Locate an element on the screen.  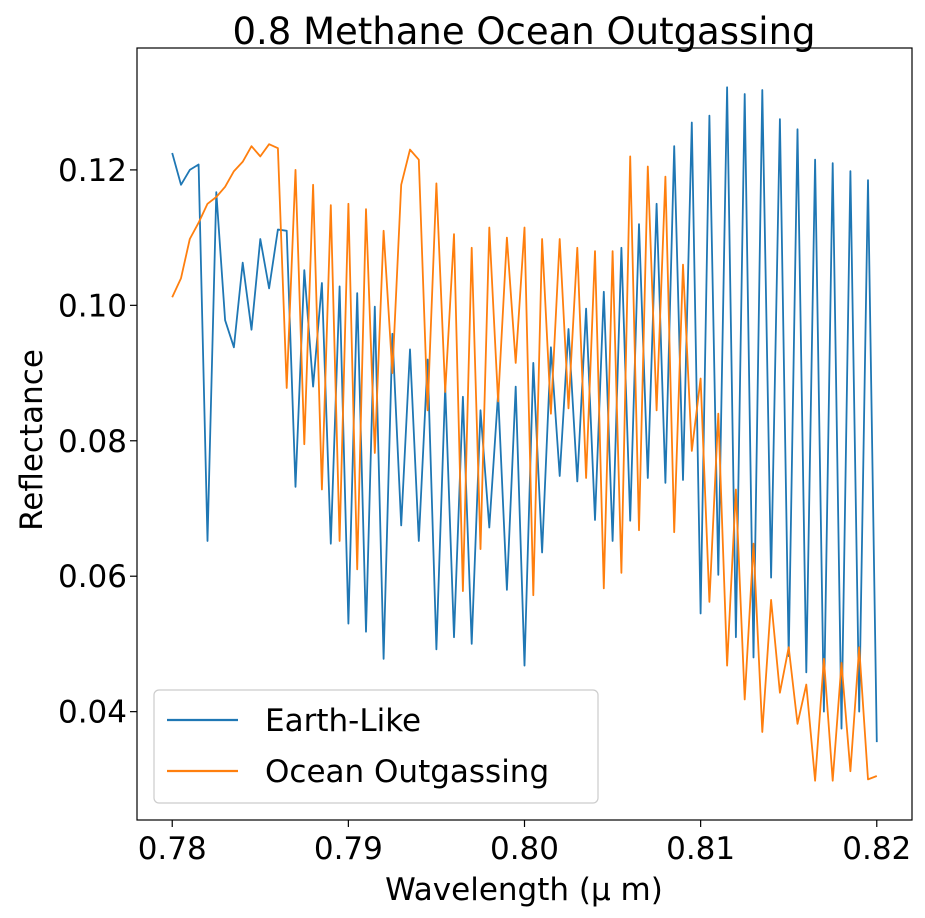
legend-box is located at coordinates (376, 746).